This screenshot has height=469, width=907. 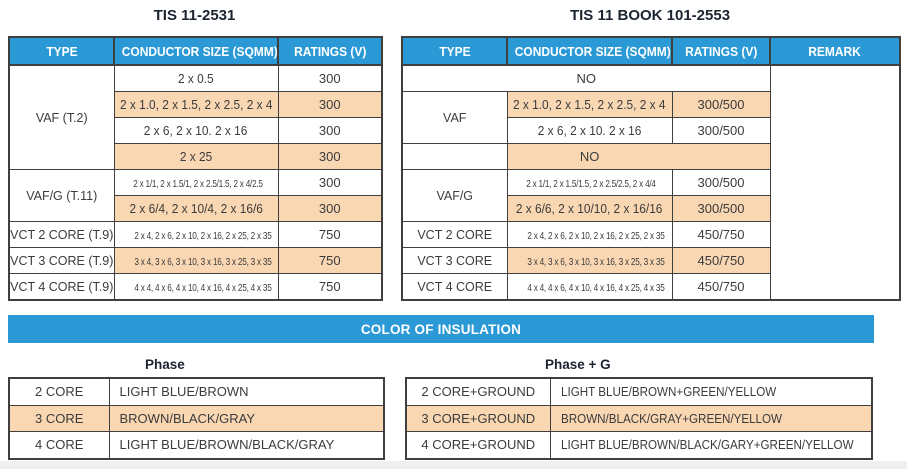 What do you see at coordinates (59, 418) in the screenshot?
I see `core-count-cell: 3 CORE` at bounding box center [59, 418].